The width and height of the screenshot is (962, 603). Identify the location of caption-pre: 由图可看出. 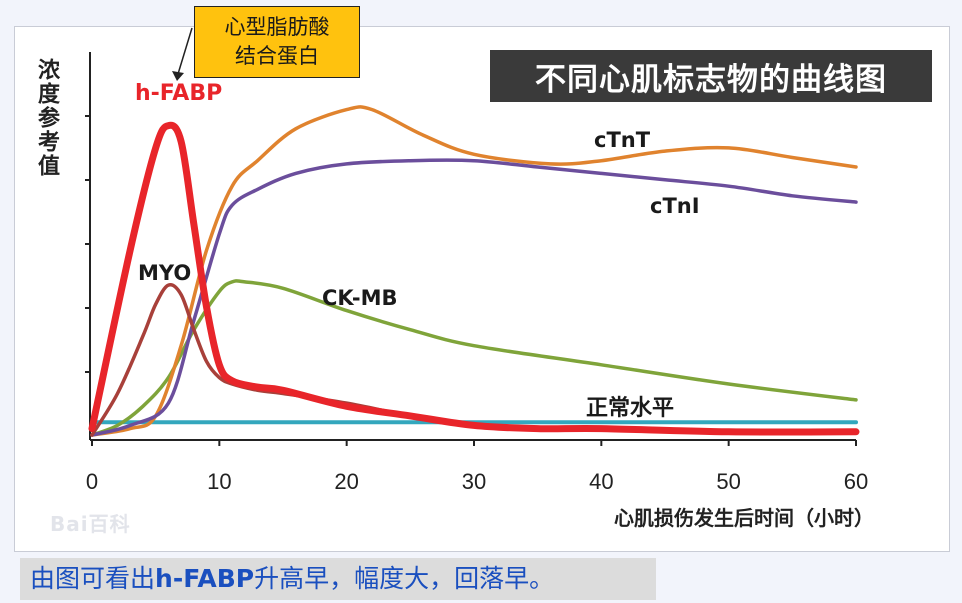
(93, 578).